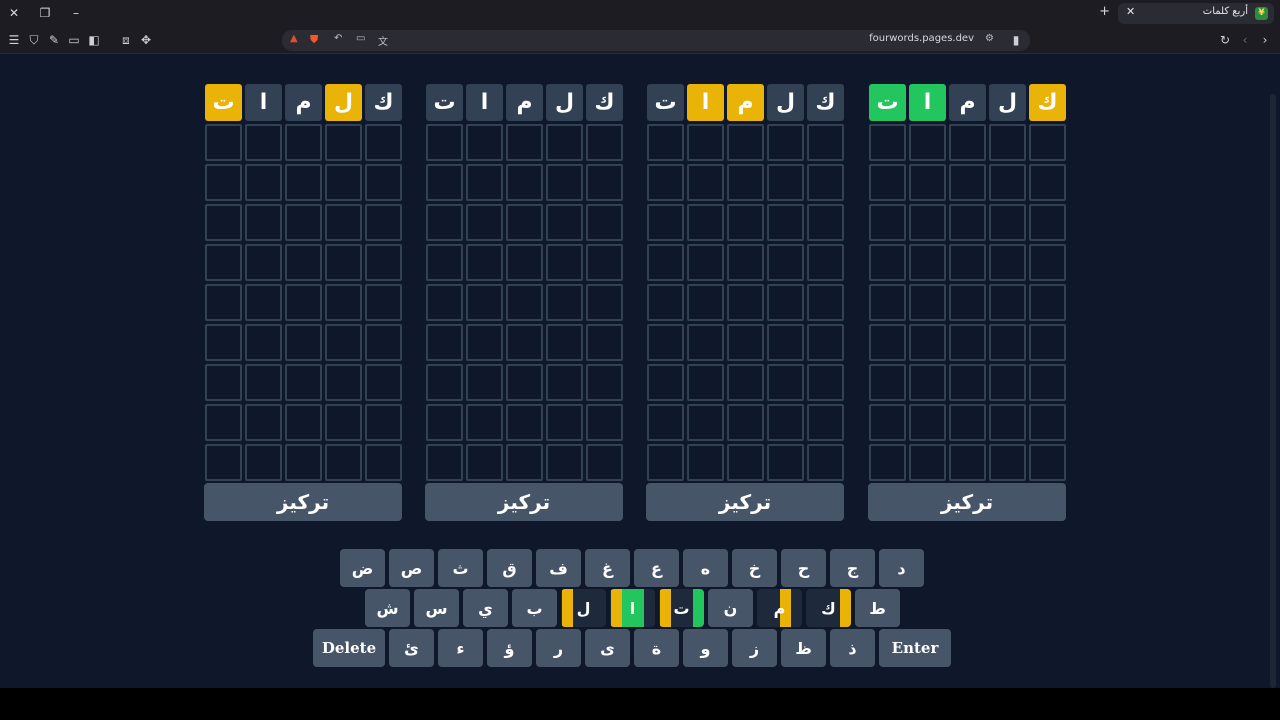  What do you see at coordinates (989, 38) in the screenshot?
I see `site-settings-icon: ⚙` at bounding box center [989, 38].